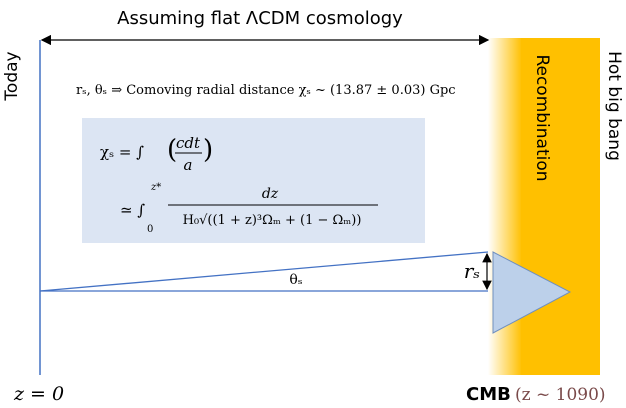 The height and width of the screenshot is (408, 626). I want to click on formula-line2-upper: z*, so click(155, 187).